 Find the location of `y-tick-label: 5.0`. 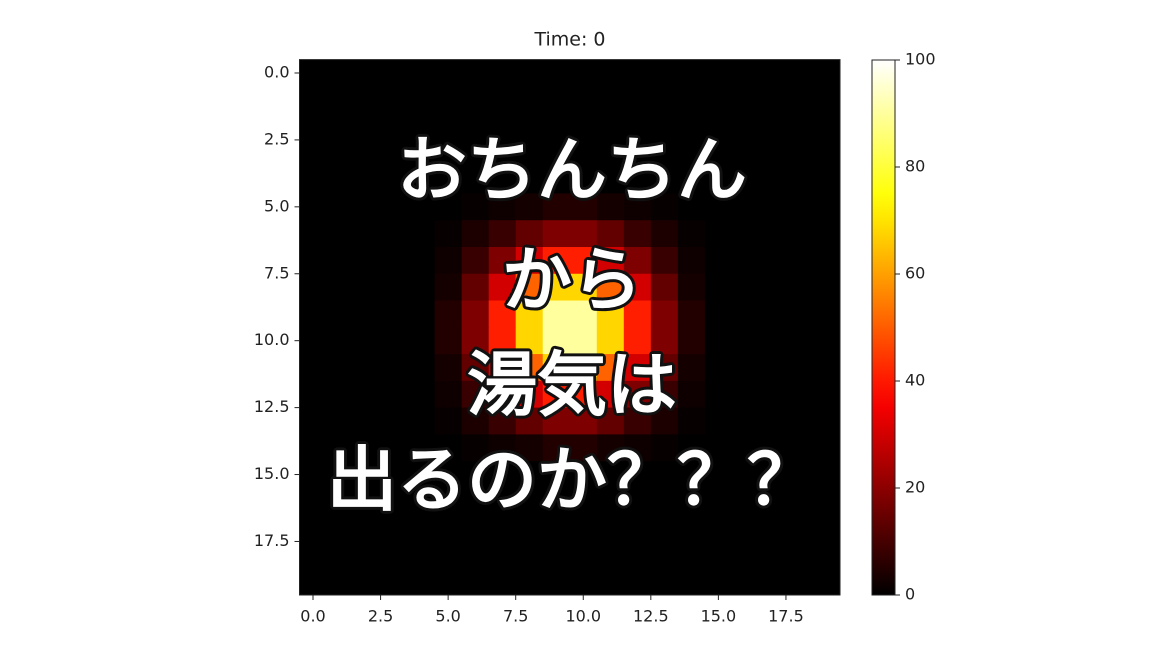

y-tick-label: 5.0 is located at coordinates (276, 205).